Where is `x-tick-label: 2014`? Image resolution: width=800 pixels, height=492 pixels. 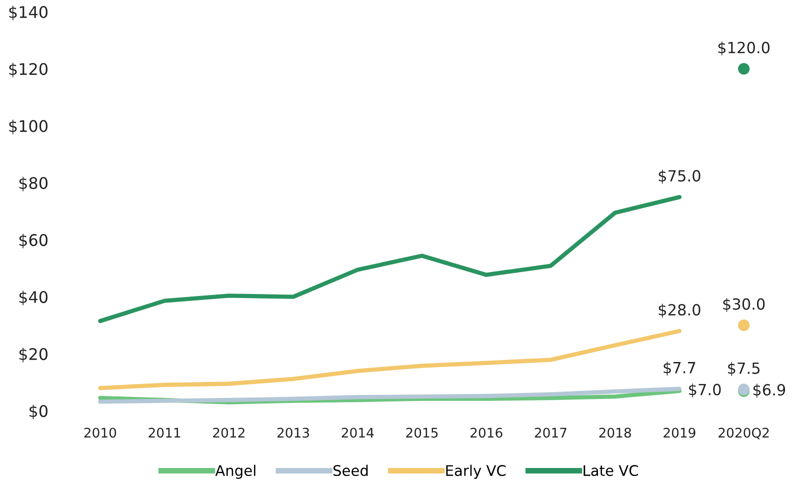
x-tick-label: 2014 is located at coordinates (358, 433).